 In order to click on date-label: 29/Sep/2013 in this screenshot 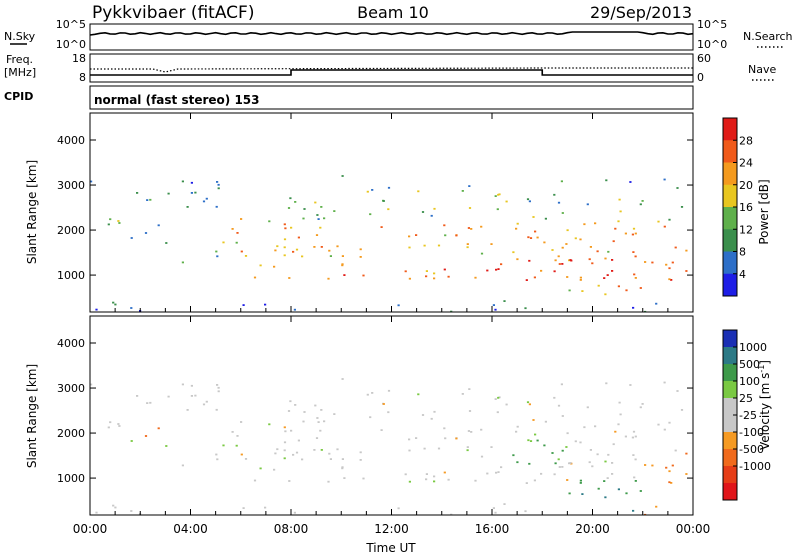, I will do `click(641, 12)`.